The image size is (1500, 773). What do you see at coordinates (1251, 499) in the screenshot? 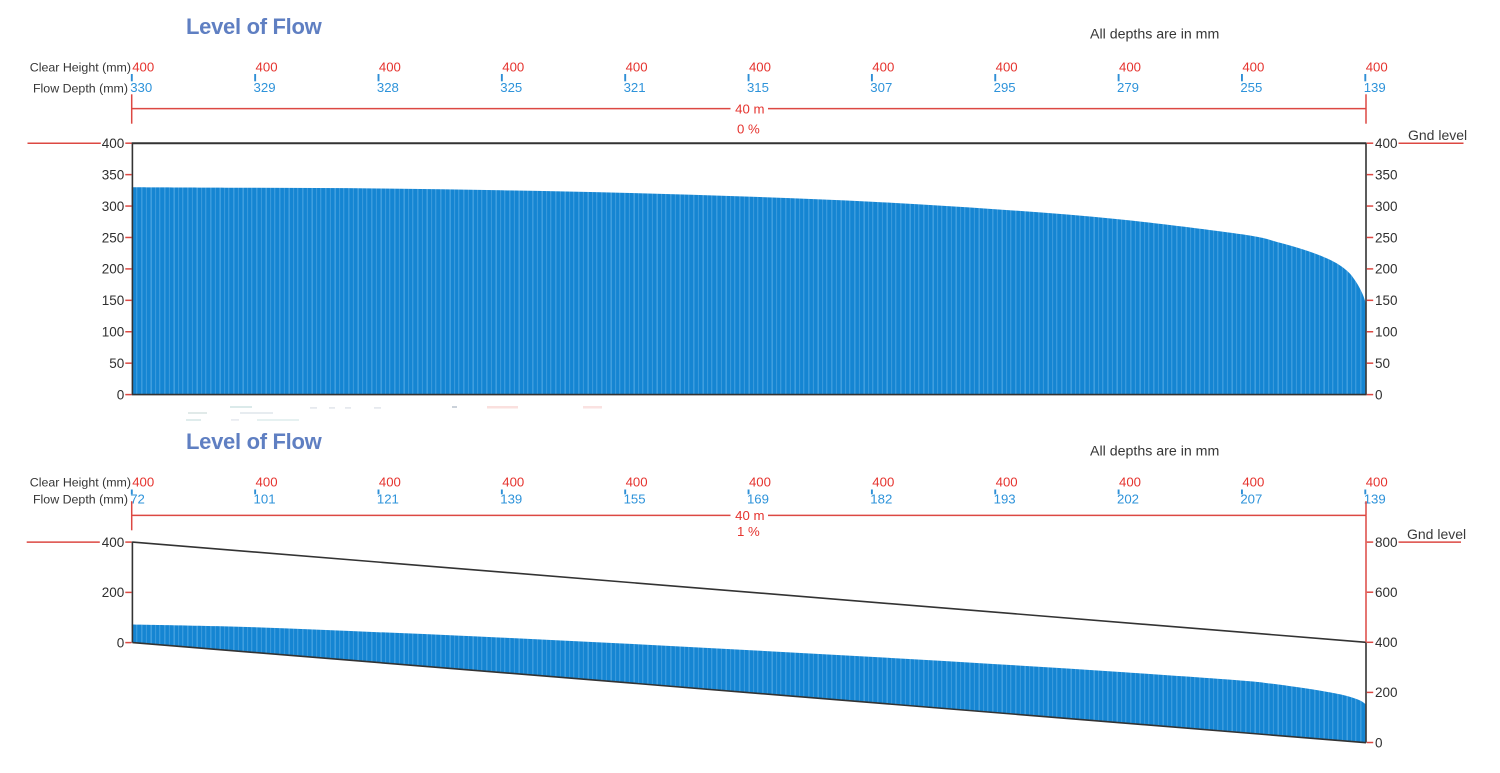
I see `svg-text: 207` at bounding box center [1251, 499].